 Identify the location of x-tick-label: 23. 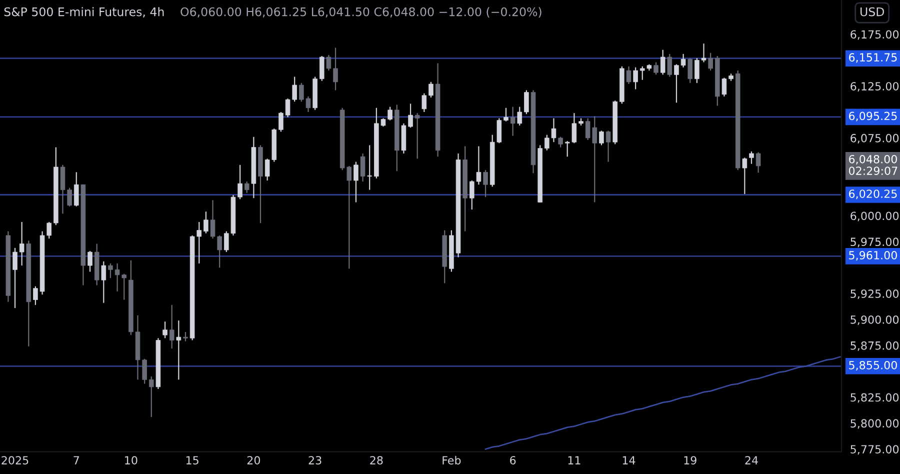
(315, 460).